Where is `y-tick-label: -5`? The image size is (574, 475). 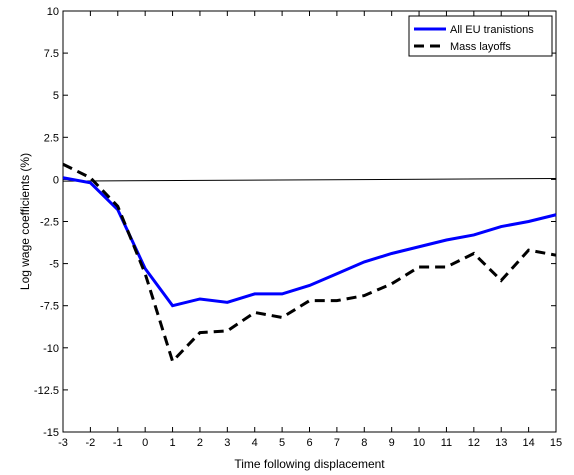 y-tick-label: -5 is located at coordinates (54, 265).